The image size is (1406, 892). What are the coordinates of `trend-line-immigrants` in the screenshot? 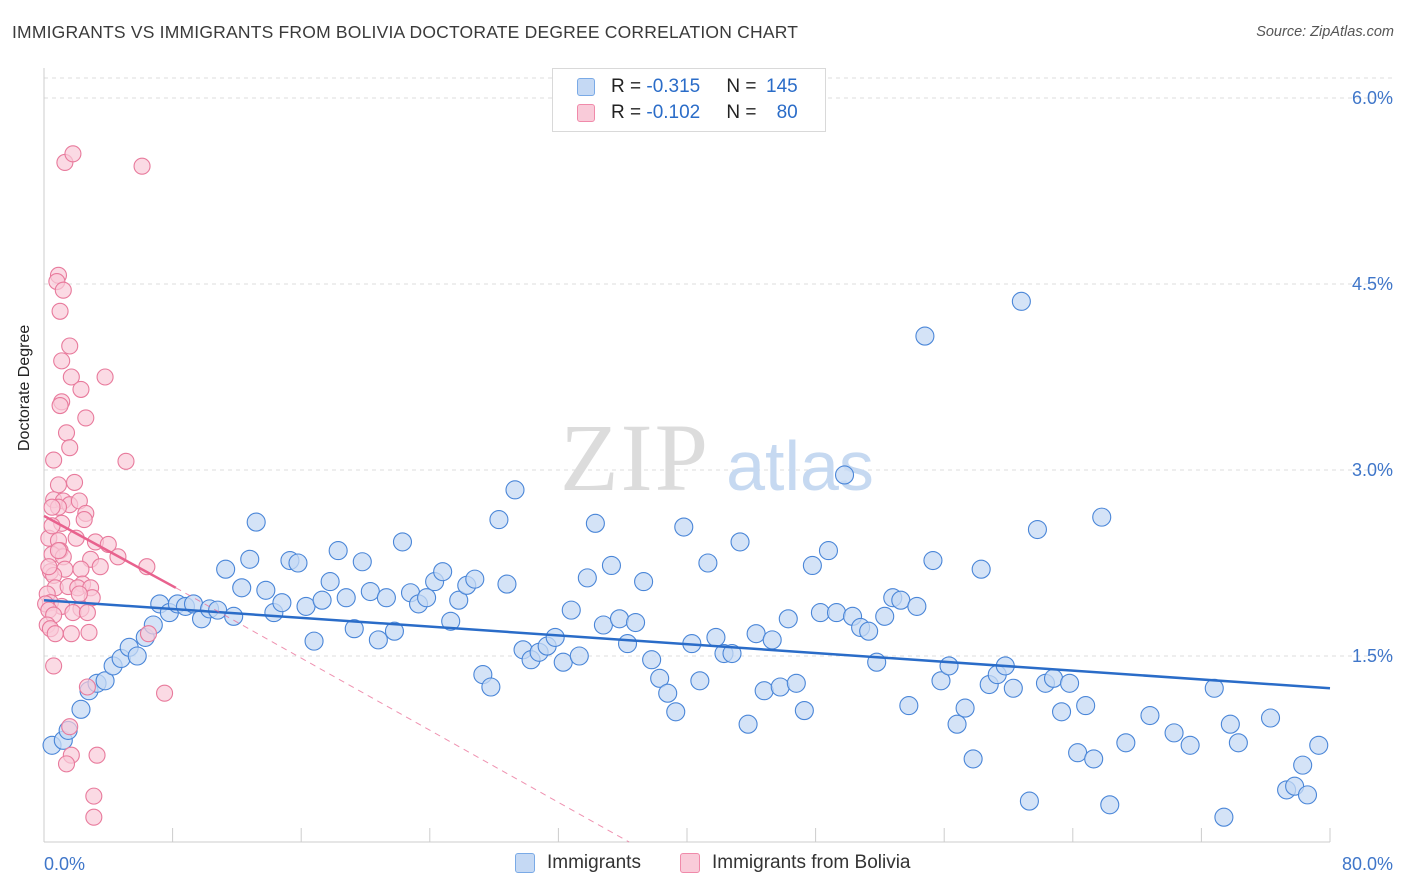 It's located at (687, 644).